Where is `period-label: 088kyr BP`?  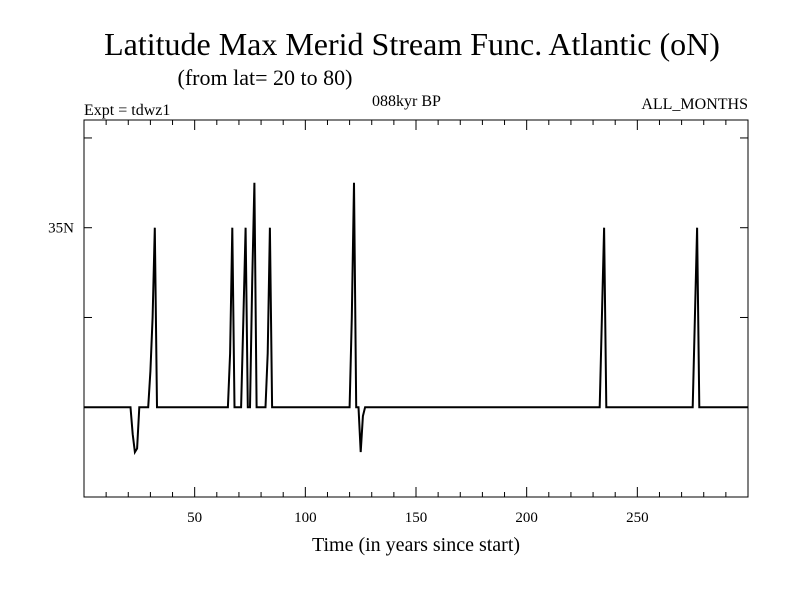
period-label: 088kyr BP is located at coordinates (406, 101).